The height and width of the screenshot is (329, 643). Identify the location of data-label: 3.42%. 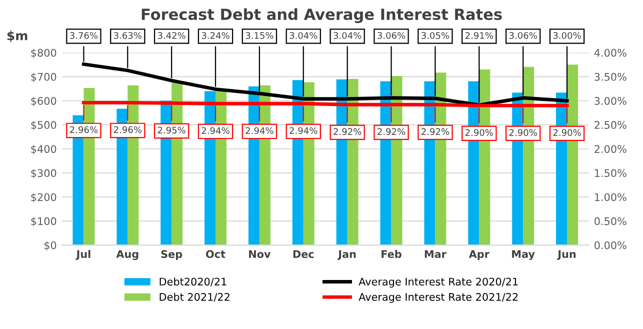
(172, 35).